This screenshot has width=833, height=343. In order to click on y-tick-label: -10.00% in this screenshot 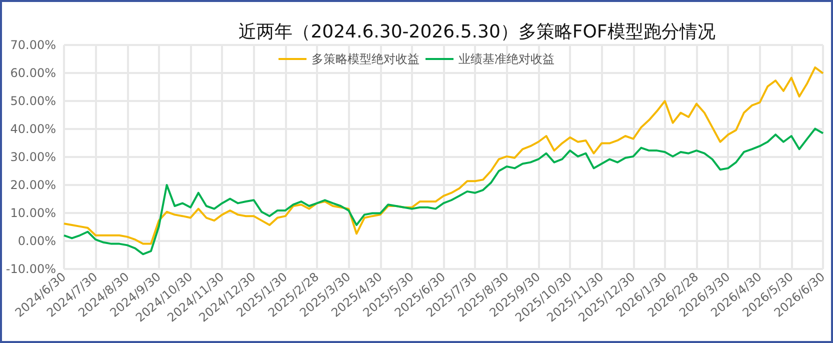, I will do `click(31, 269)`.